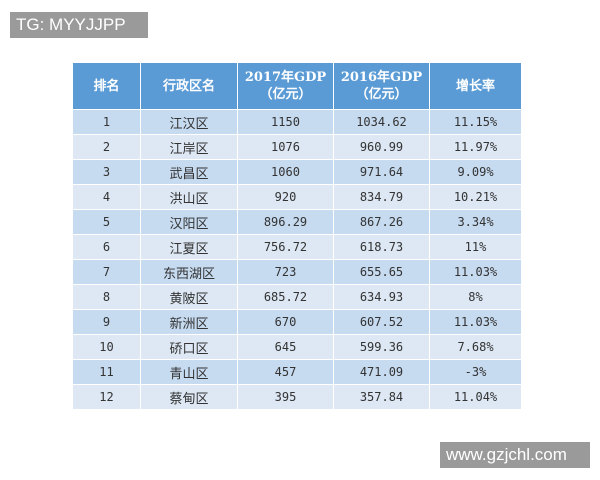 The height and width of the screenshot is (480, 600). What do you see at coordinates (189, 397) in the screenshot?
I see `district-cell: 蔡甸区` at bounding box center [189, 397].